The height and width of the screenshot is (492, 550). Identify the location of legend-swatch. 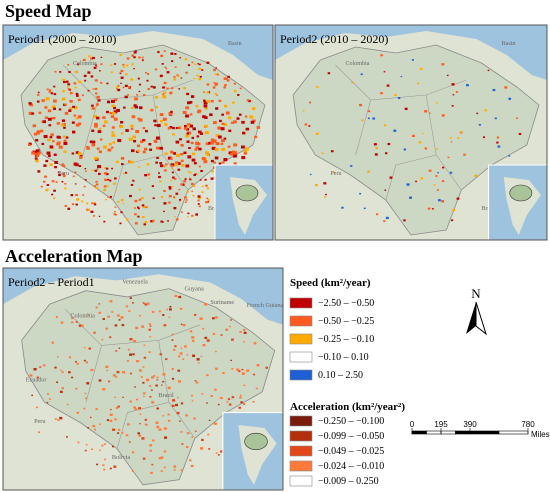
(301, 451).